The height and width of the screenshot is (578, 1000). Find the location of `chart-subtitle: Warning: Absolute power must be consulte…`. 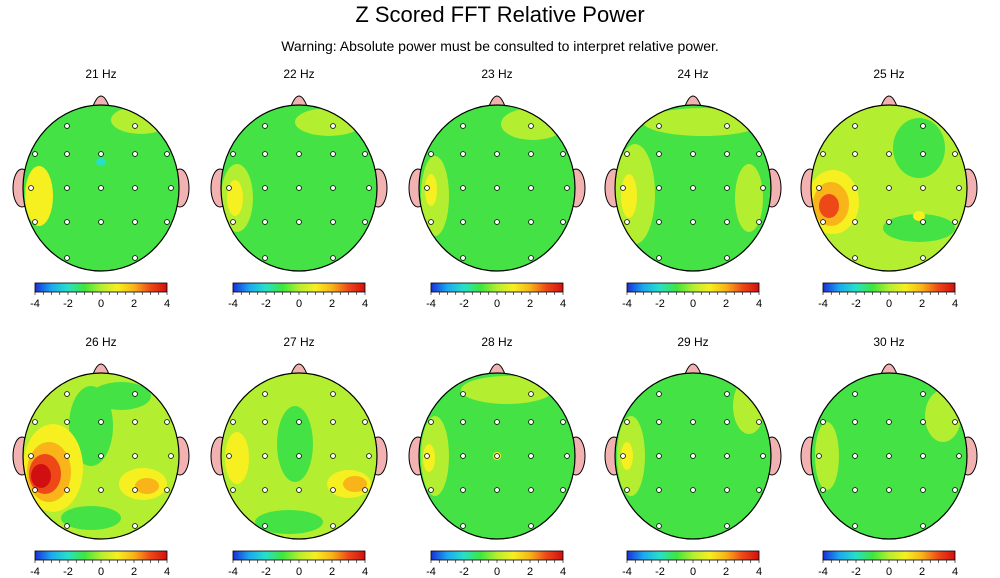

chart-subtitle: Warning: Absolute power must be consulte… is located at coordinates (500, 46).